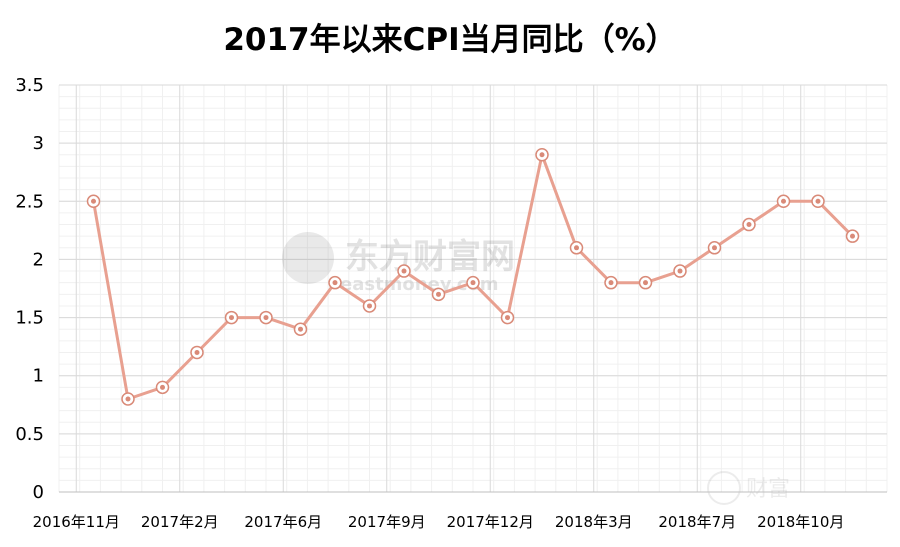 Image resolution: width=900 pixels, height=547 pixels. What do you see at coordinates (29, 434) in the screenshot?
I see `y-tick-label: 0.5` at bounding box center [29, 434].